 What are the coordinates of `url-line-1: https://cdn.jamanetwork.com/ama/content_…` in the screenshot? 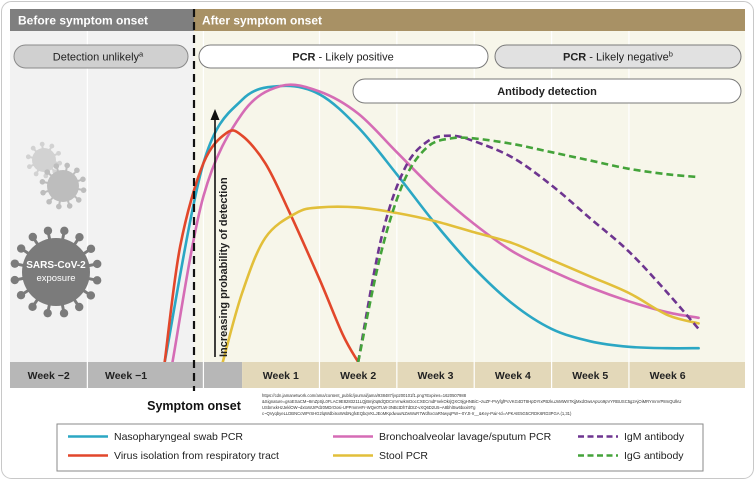 It's located at (364, 395).